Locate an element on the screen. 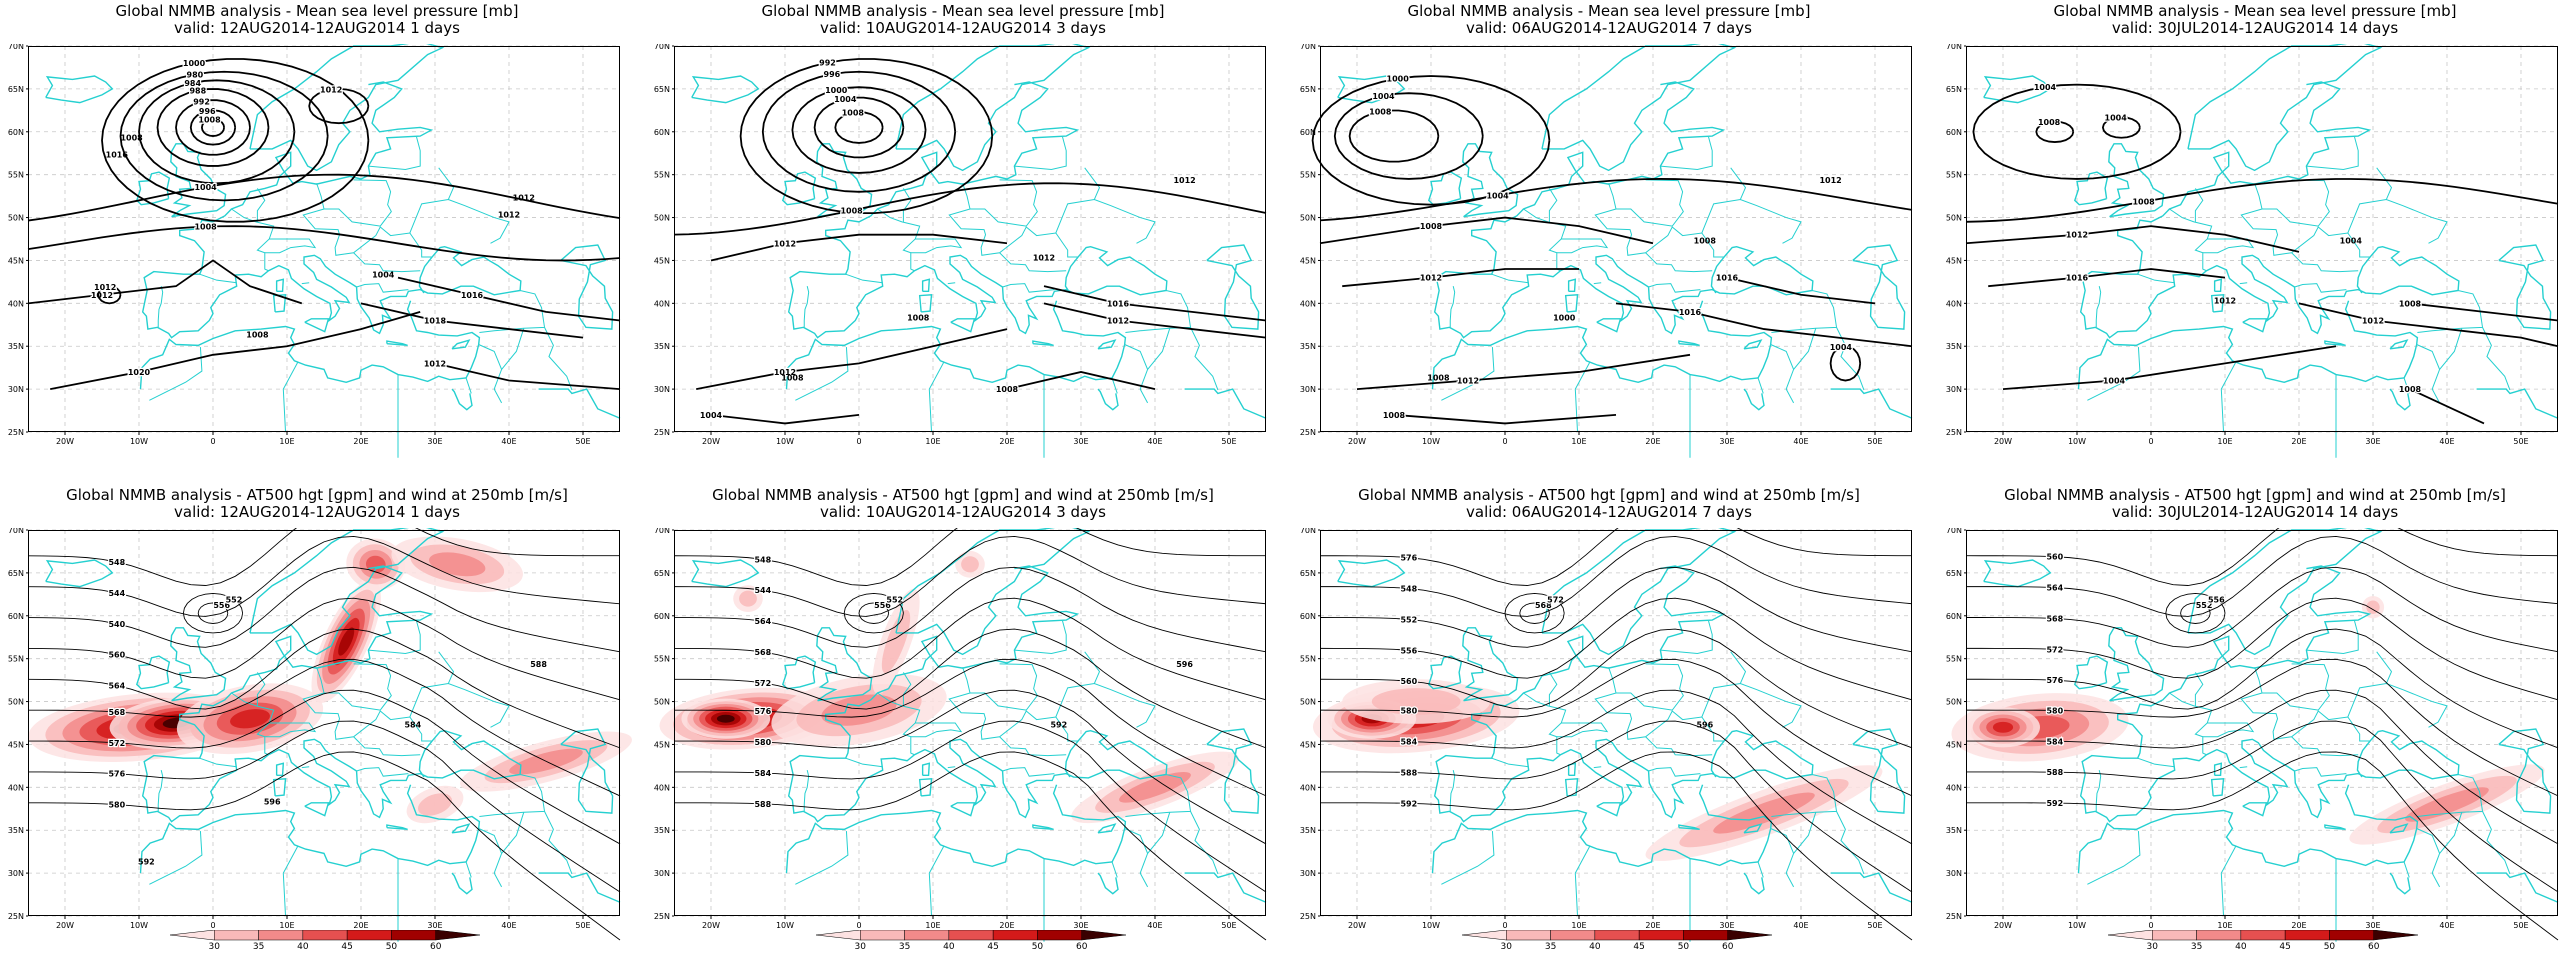 The image size is (2560, 960). longitude-label: 0 is located at coordinates (212, 441).